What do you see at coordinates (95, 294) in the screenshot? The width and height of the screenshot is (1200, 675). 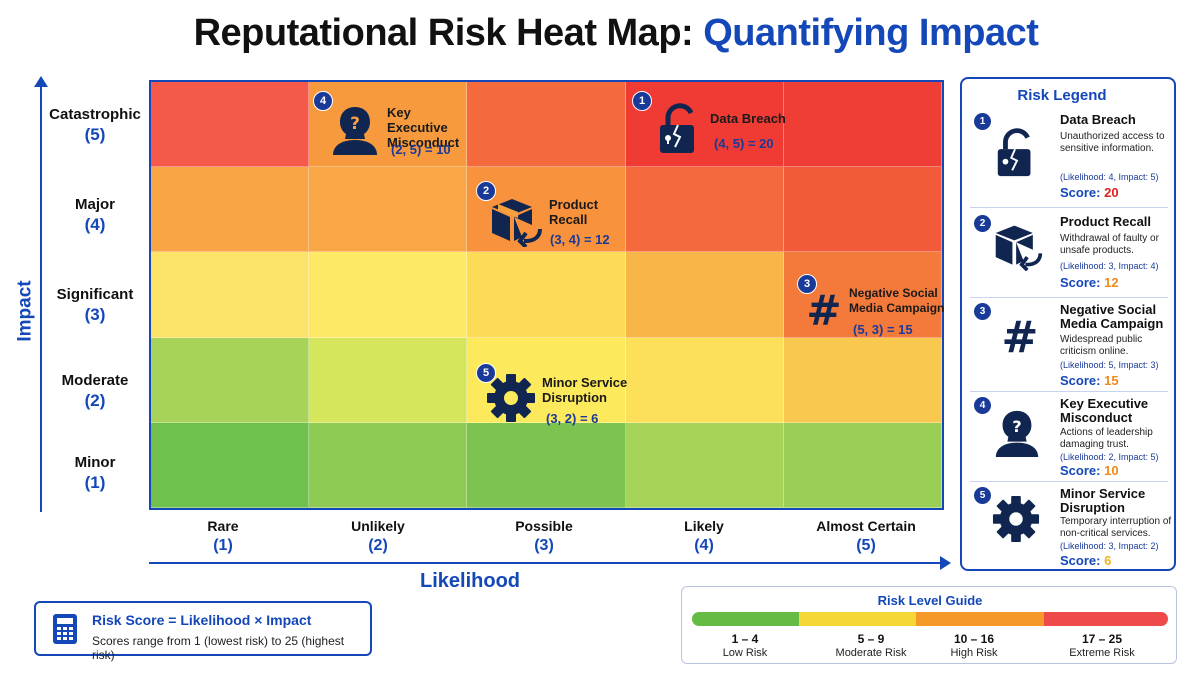 I see `y-level-name: Significant` at bounding box center [95, 294].